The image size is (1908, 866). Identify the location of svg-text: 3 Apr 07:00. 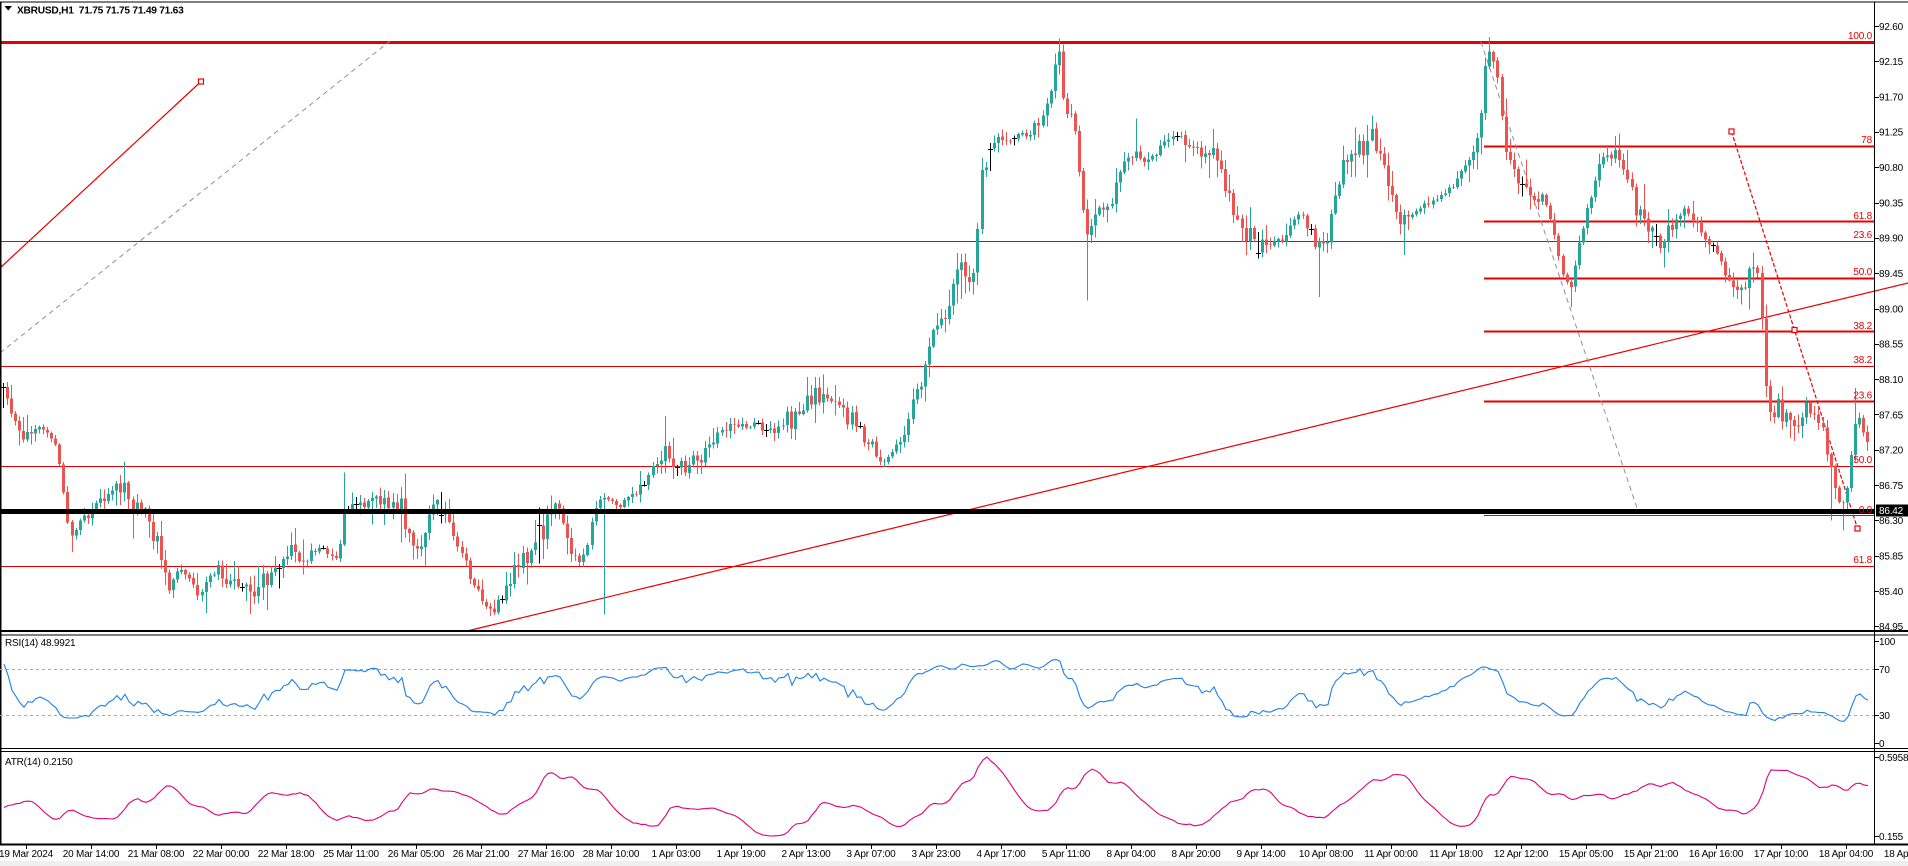
(872, 854).